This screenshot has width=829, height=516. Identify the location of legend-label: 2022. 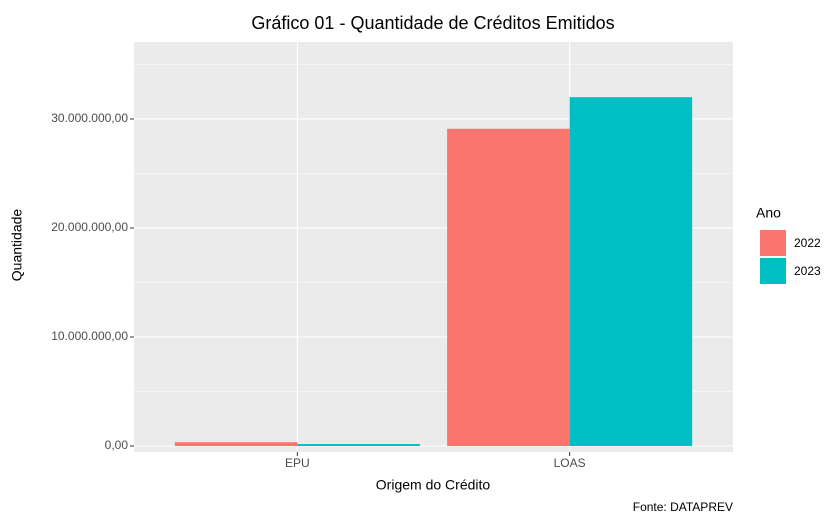
(807, 243).